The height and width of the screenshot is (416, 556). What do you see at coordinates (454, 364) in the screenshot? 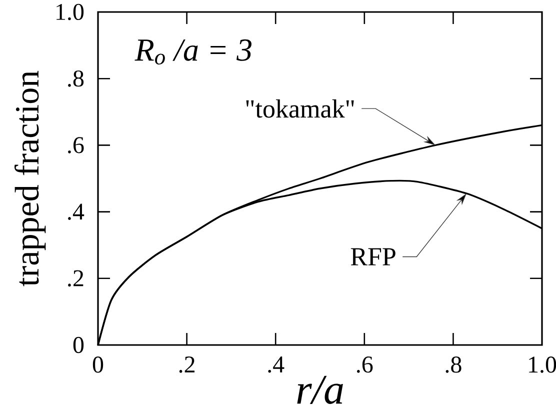
I see `x-tick-label: .8` at bounding box center [454, 364].